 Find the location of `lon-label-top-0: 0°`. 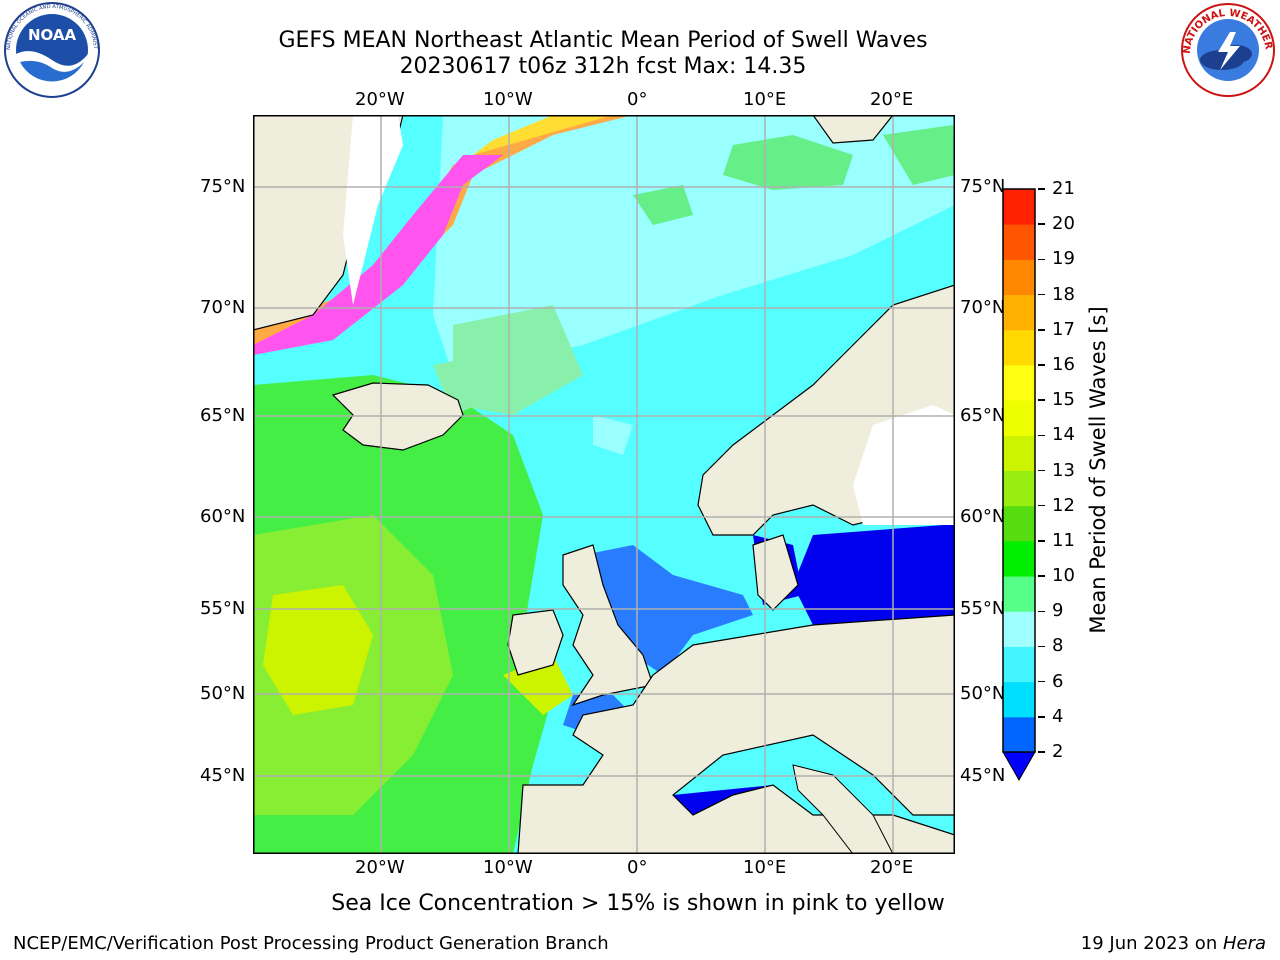

lon-label-top-0: 0° is located at coordinates (637, 99).